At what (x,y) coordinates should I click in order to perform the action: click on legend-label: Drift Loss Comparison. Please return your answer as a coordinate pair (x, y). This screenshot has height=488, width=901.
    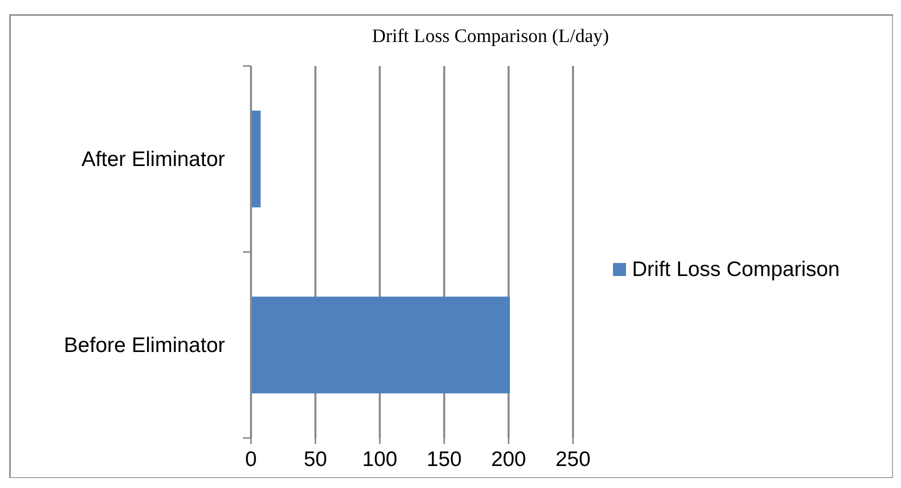
    Looking at the image, I should click on (736, 269).